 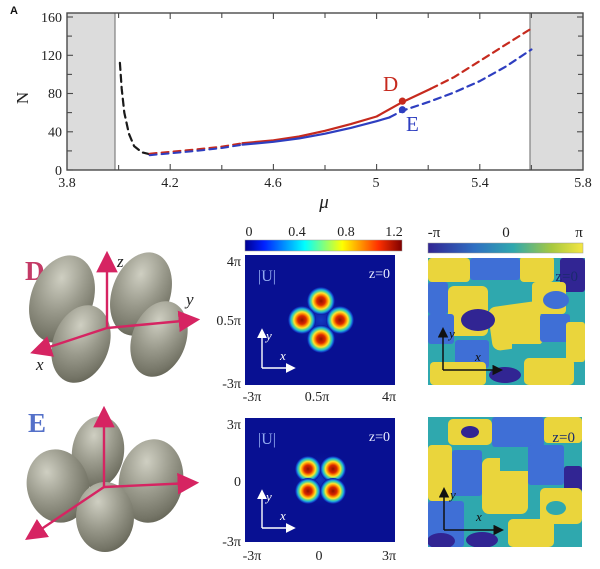 I want to click on iso-d-axes, so click(x=115, y=303).